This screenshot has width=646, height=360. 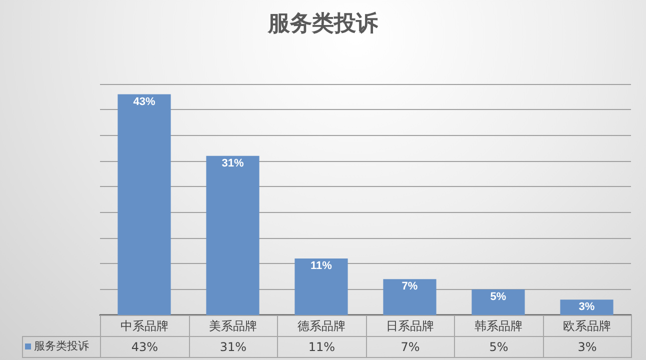 What do you see at coordinates (498, 296) in the screenshot?
I see `text: 5%` at bounding box center [498, 296].